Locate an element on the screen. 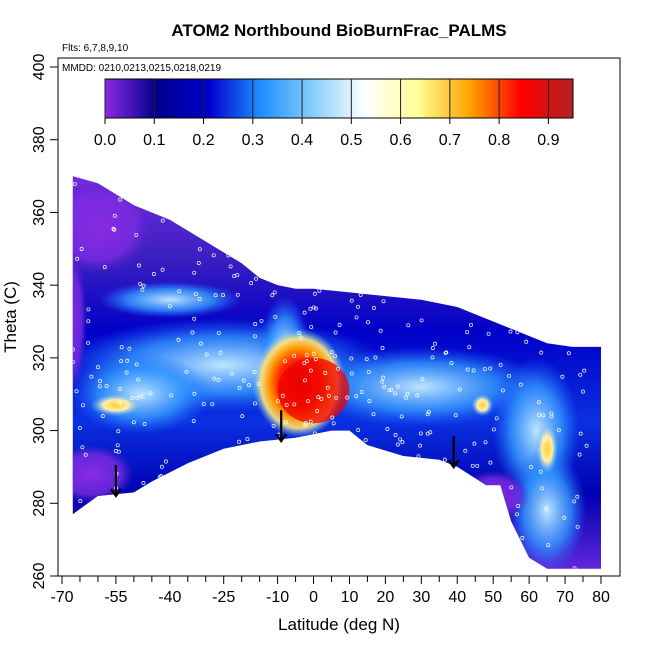 This screenshot has height=650, width=650. x-tick-label: 80 is located at coordinates (601, 597).